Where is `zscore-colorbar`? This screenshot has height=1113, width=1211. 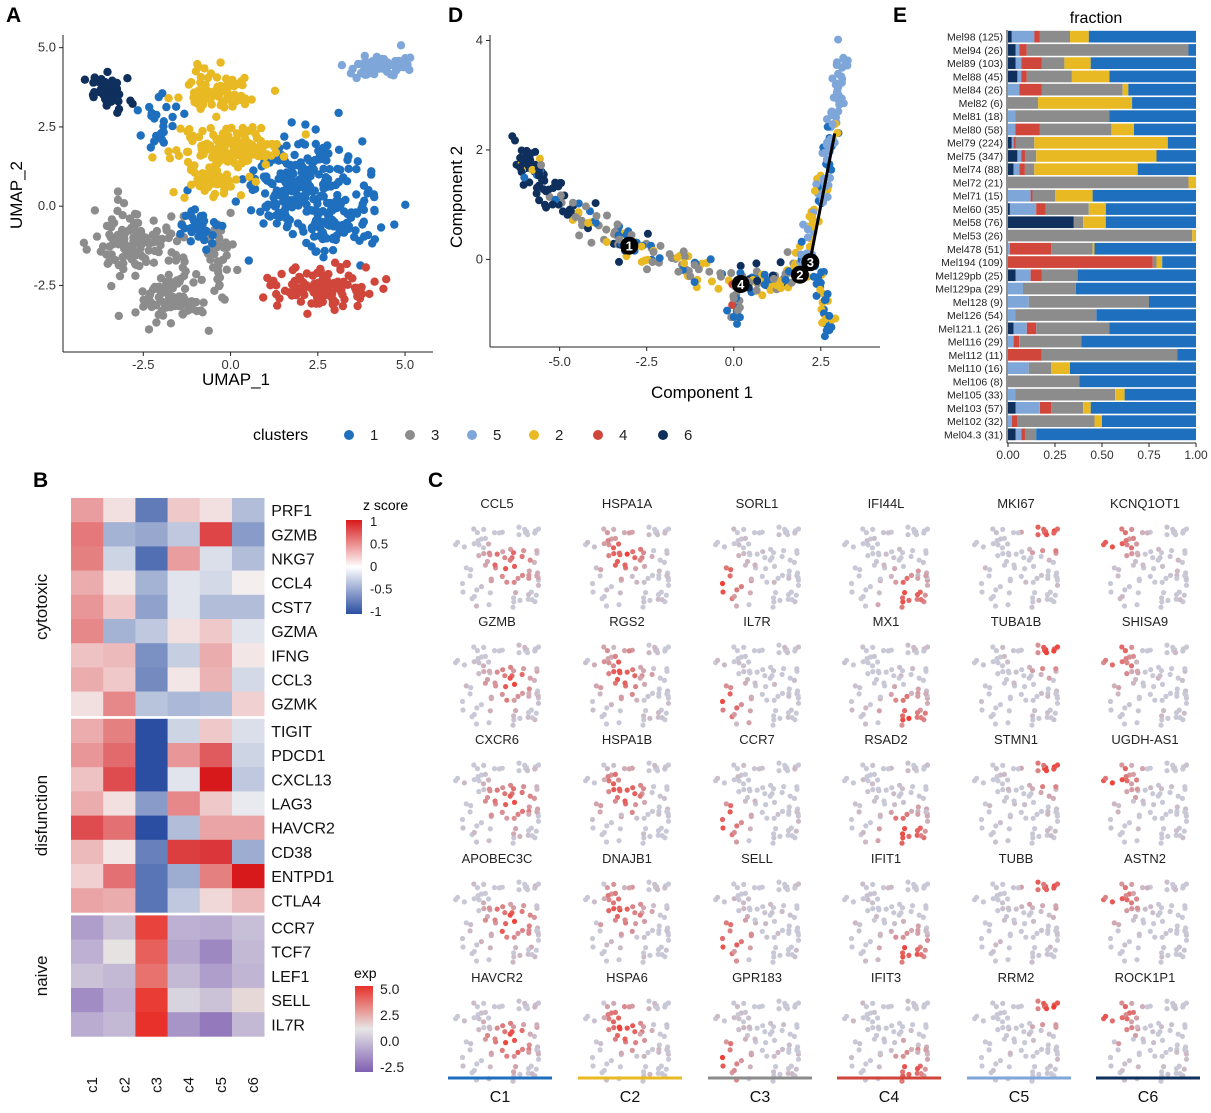
zscore-colorbar is located at coordinates (354, 567).